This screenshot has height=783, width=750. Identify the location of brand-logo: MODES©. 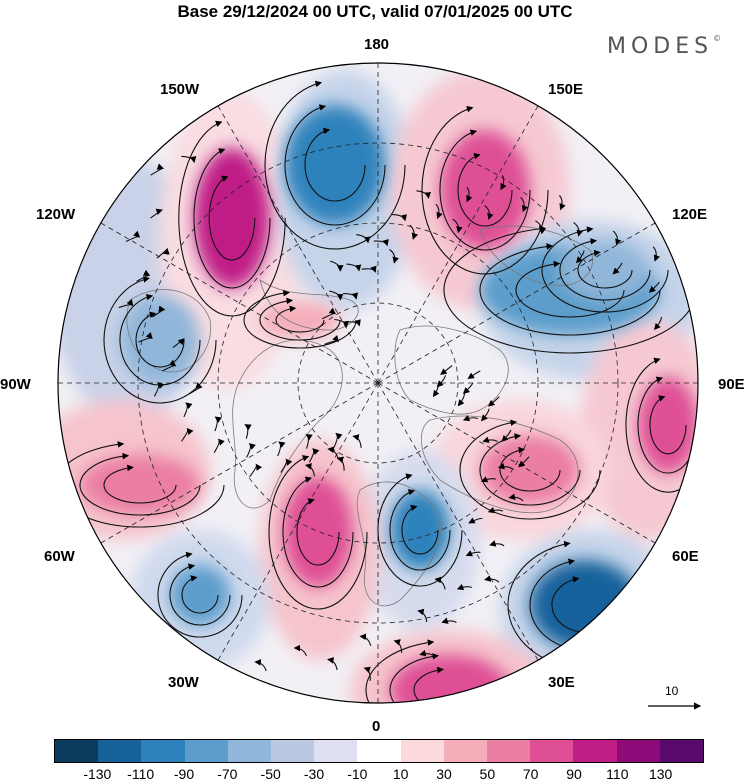
(664, 46).